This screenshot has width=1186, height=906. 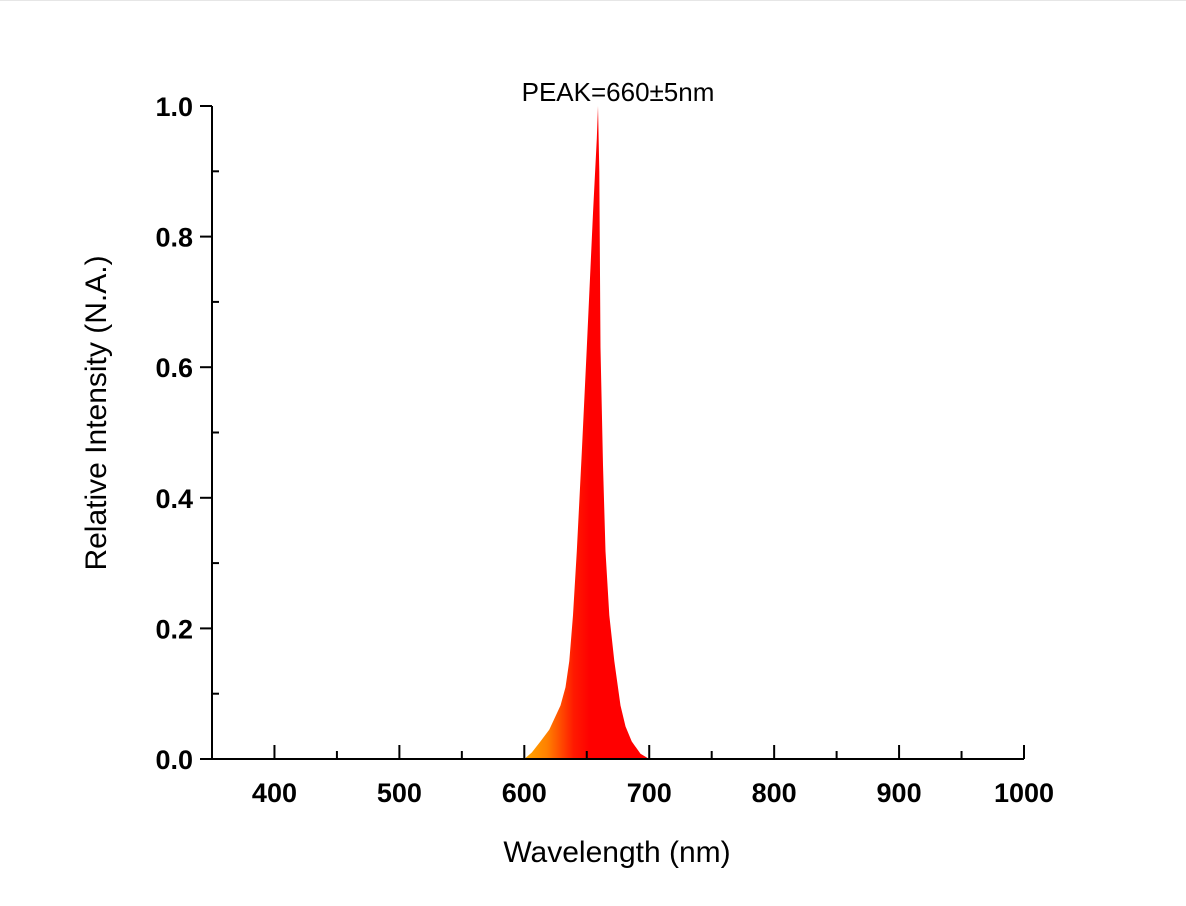 I want to click on y-tick-label: 0.4, so click(x=174, y=499).